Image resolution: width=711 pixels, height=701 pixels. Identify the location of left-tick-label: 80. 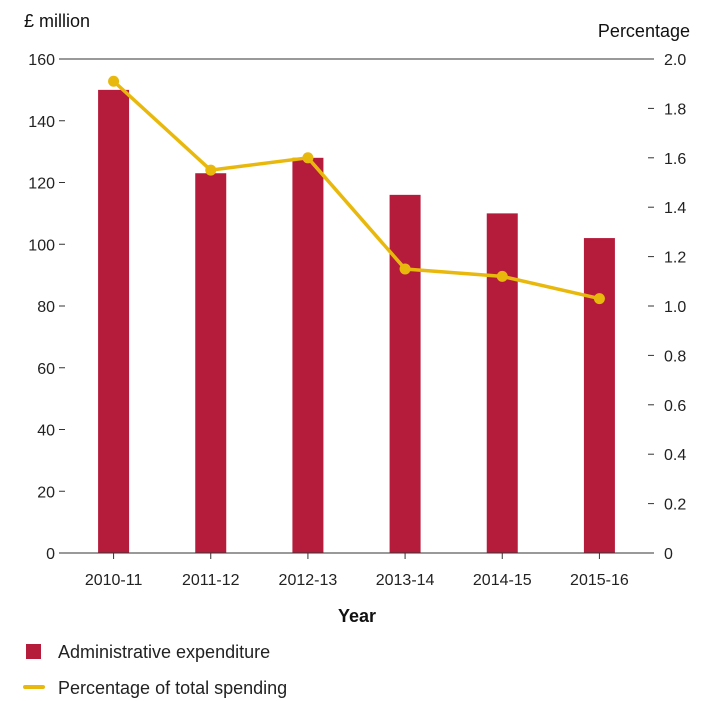
(46, 307).